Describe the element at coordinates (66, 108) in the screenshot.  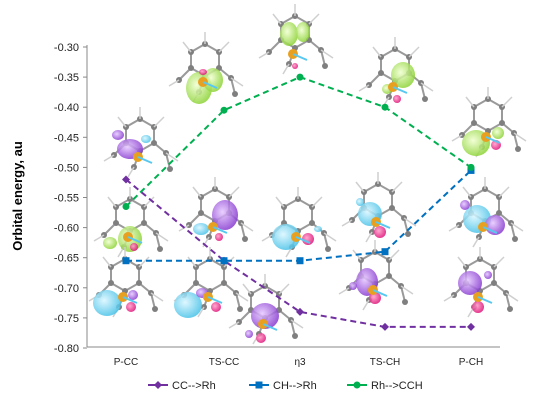
I see `y-tick-label: -0.40` at that location.